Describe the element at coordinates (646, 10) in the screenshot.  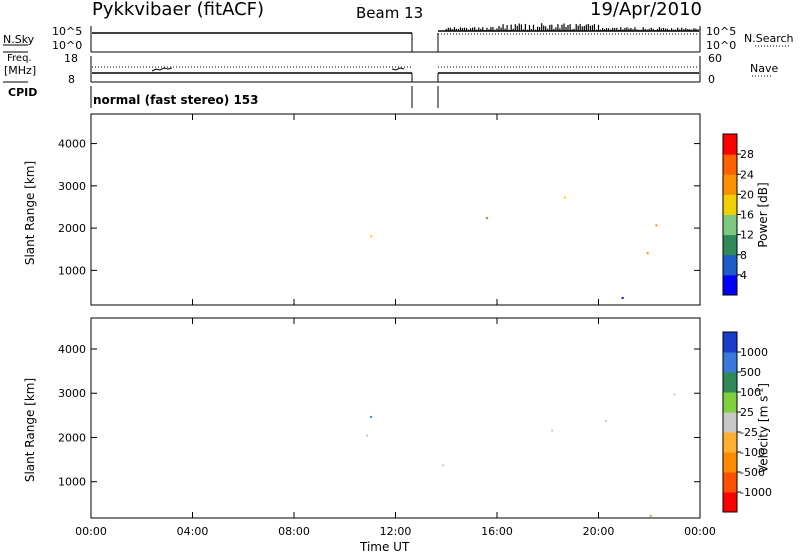
I see `date-label: 19/Apr/2010` at that location.